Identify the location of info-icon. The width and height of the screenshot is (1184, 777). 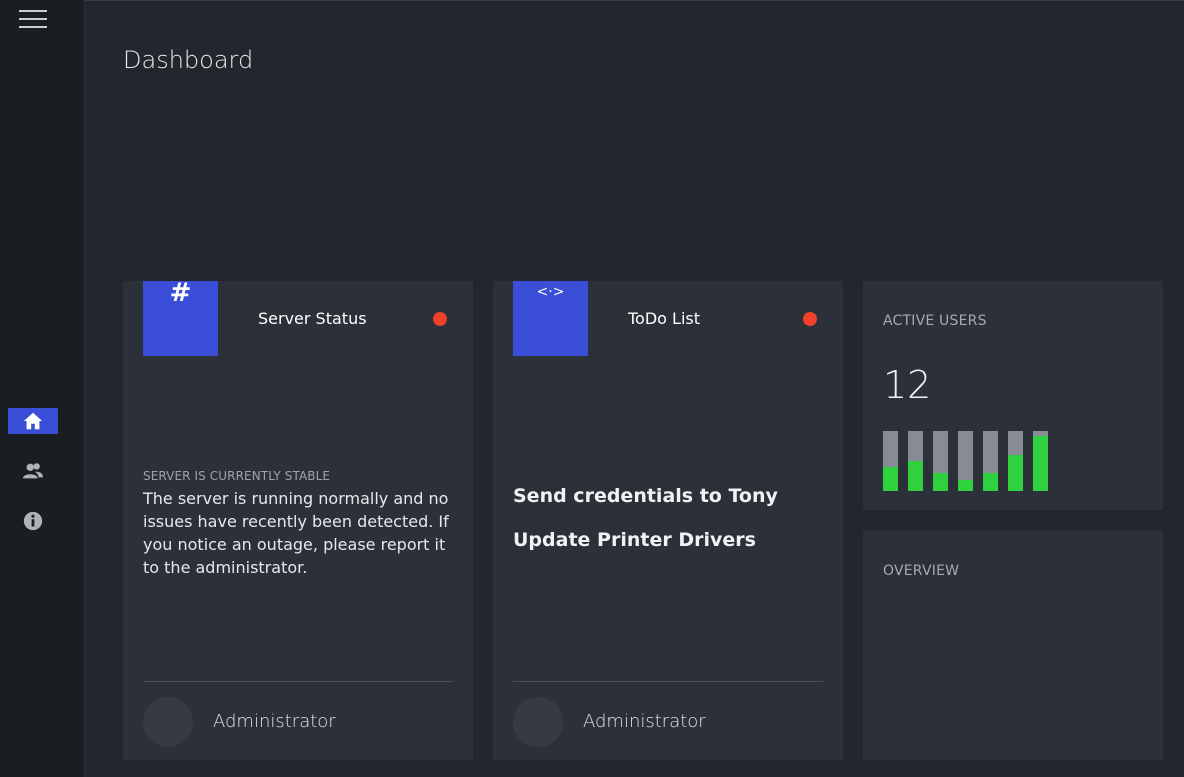
(33, 521).